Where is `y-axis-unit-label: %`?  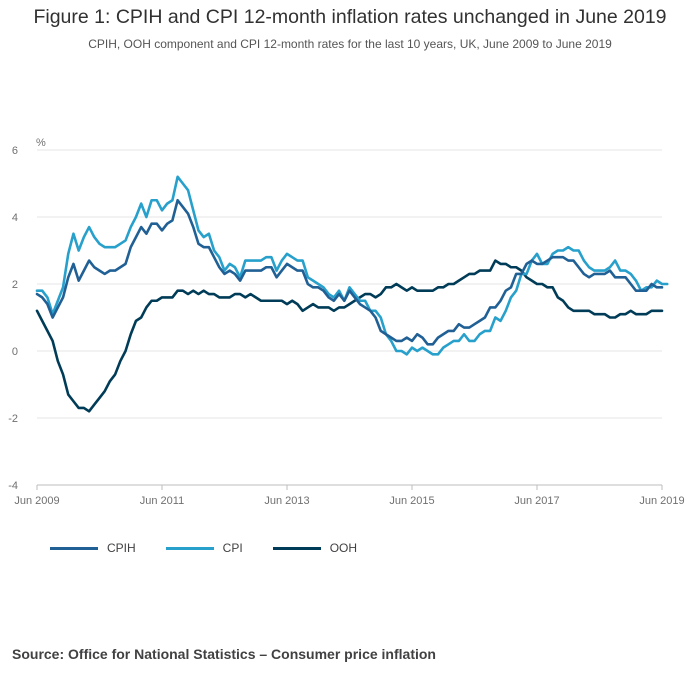 y-axis-unit-label: % is located at coordinates (41, 143).